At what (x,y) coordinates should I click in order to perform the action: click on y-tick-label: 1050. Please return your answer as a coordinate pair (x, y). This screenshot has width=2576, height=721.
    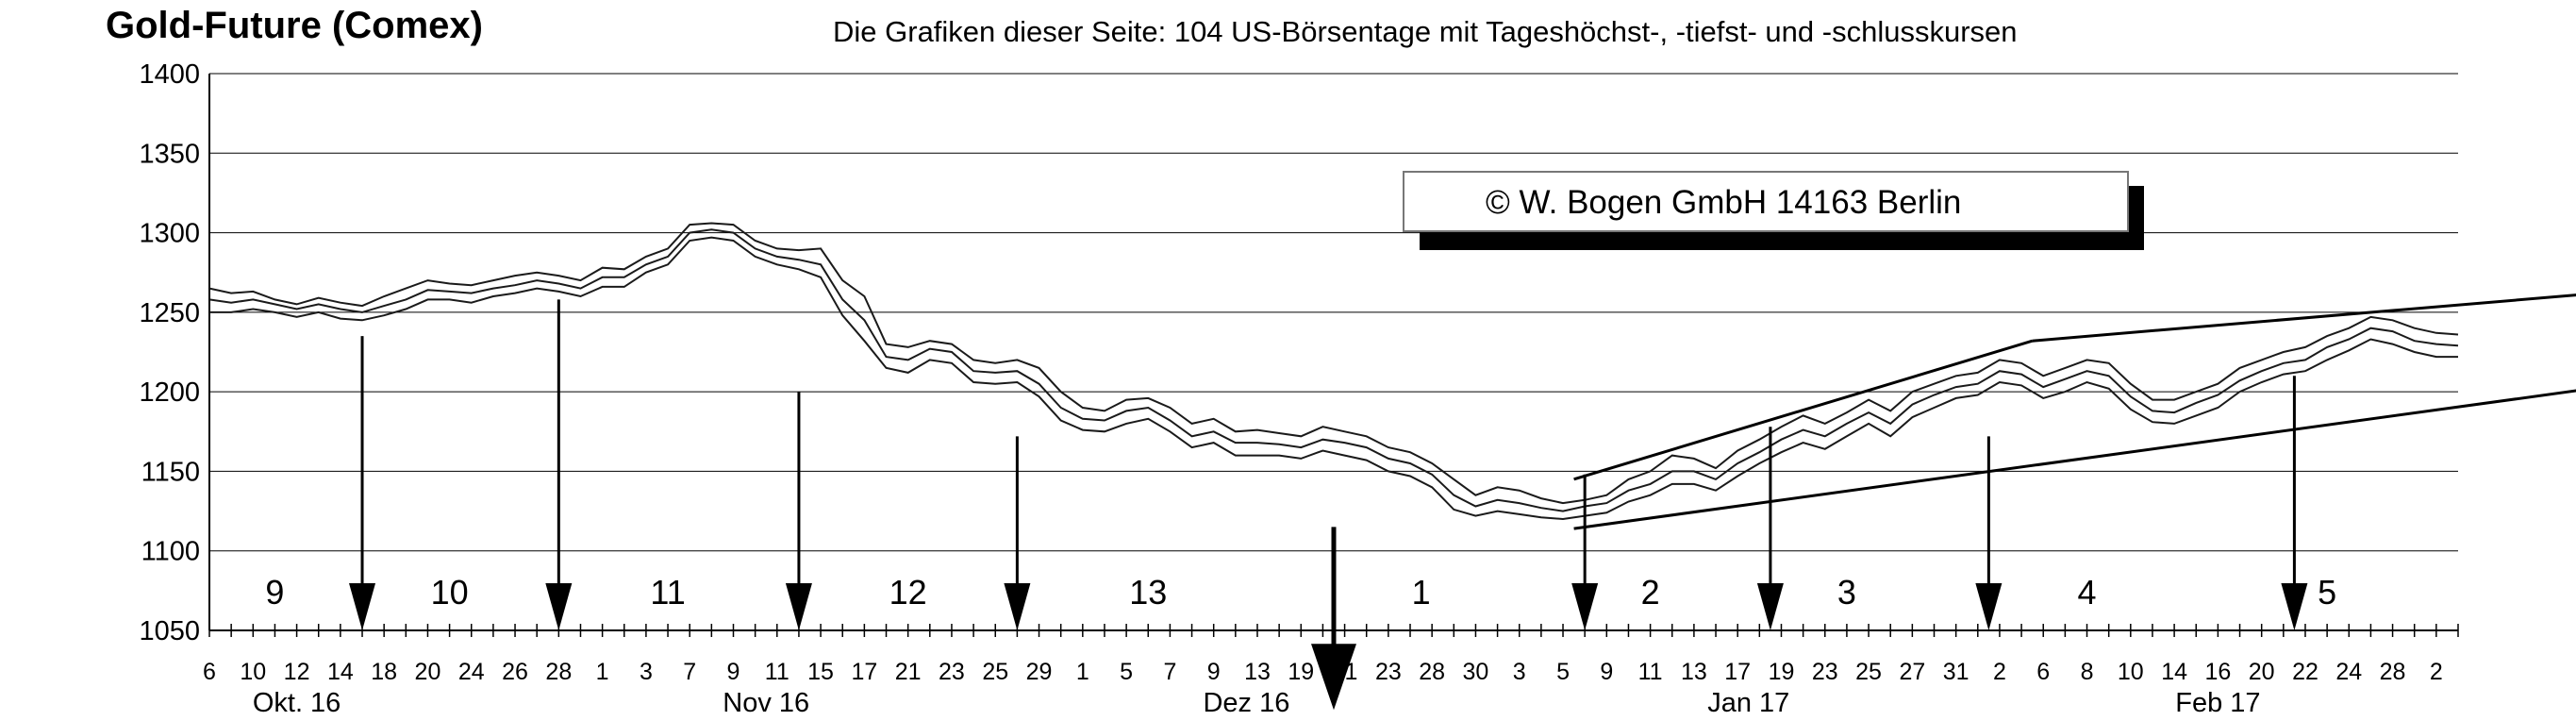
    Looking at the image, I should click on (169, 631).